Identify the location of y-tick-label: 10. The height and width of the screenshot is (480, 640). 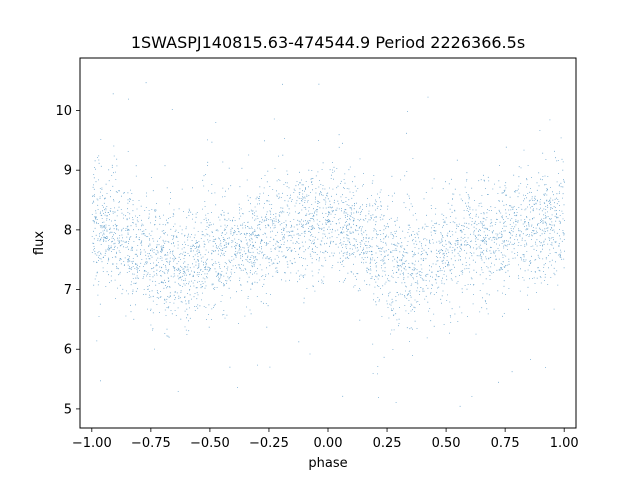
(63, 111).